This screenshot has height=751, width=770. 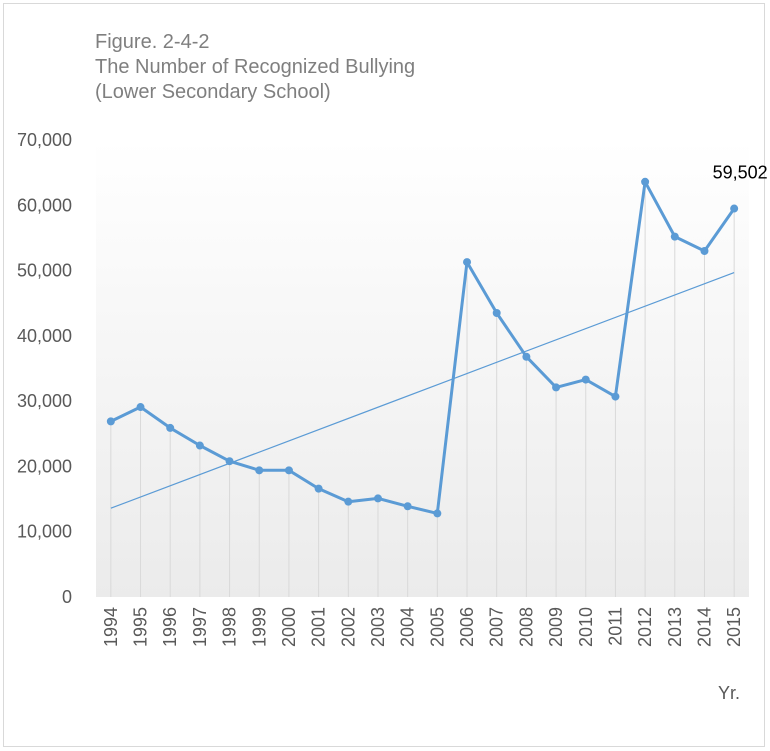 I want to click on x-tick-label: 1995, so click(x=141, y=627).